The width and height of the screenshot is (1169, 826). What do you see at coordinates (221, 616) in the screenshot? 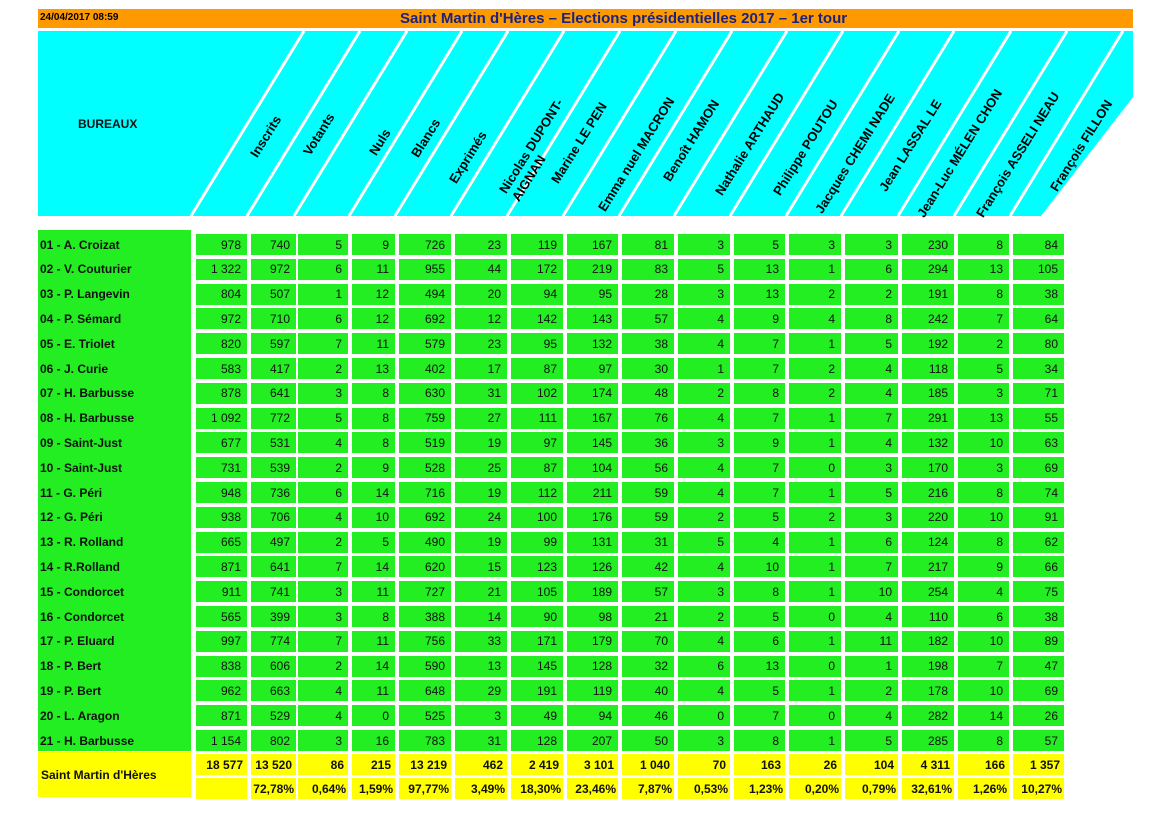
I see `table-cell: 565` at bounding box center [221, 616].